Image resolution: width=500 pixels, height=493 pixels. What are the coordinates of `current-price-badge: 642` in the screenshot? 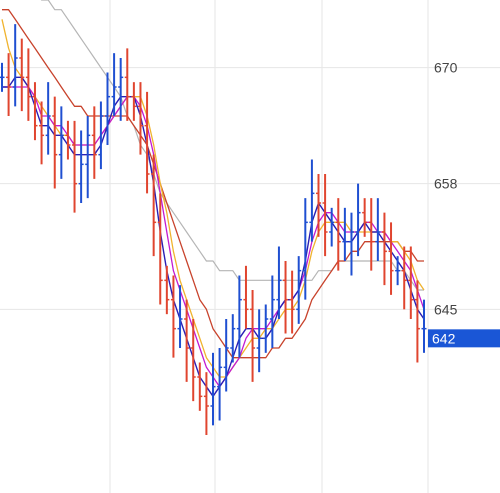 It's located at (464, 338).